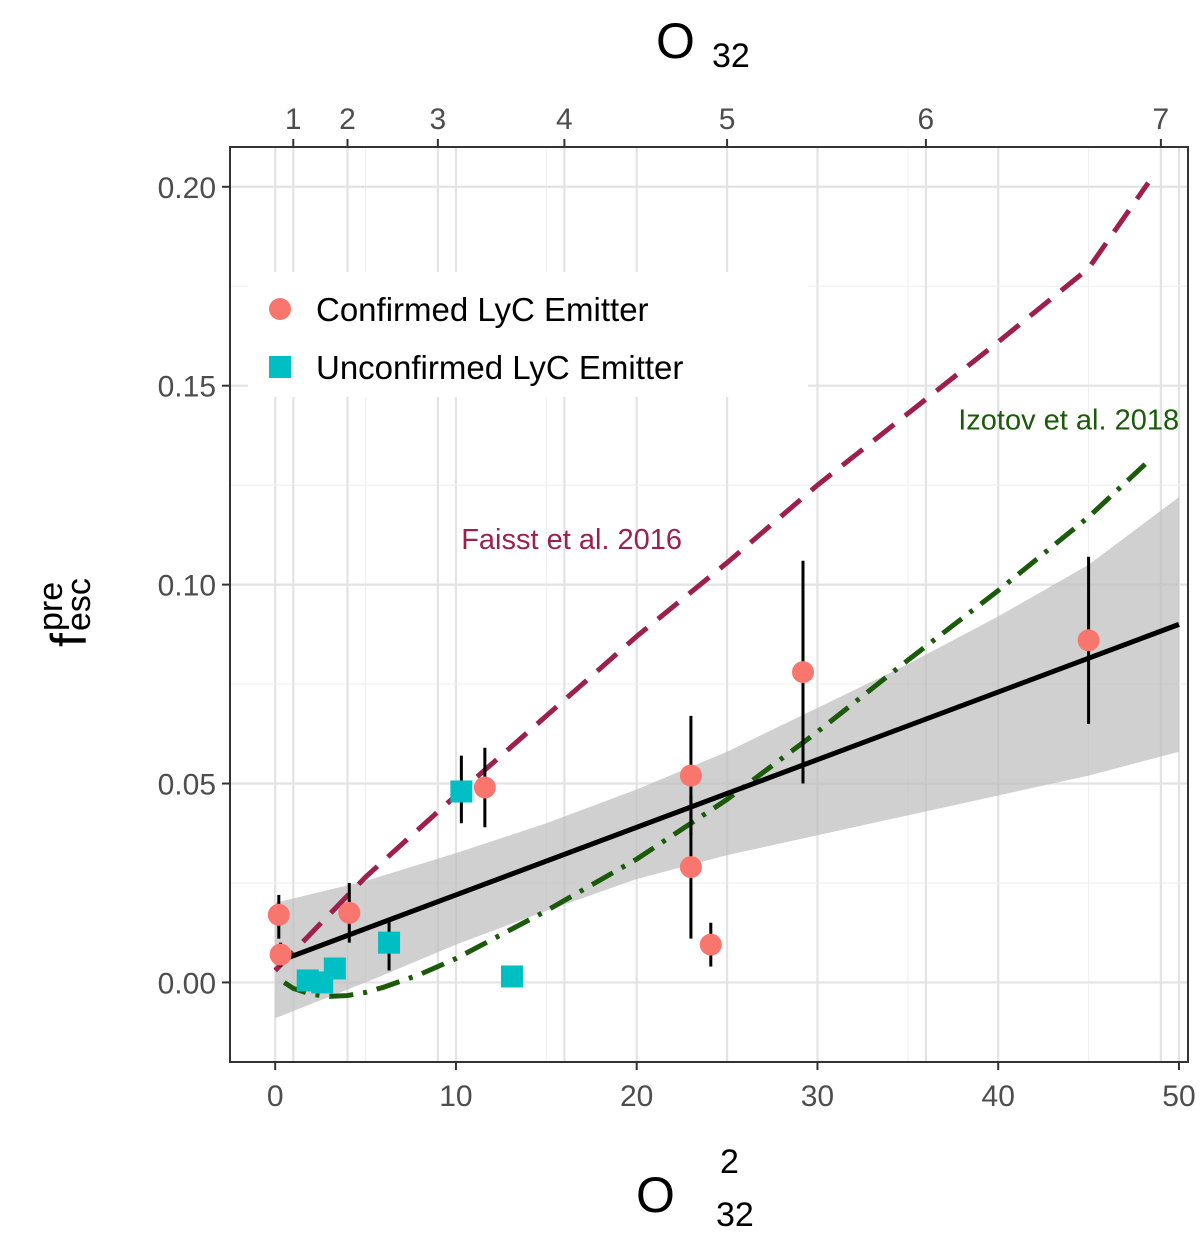 This screenshot has height=1237, width=1200. I want to click on x-axis-title-sub: 32, so click(735, 1215).